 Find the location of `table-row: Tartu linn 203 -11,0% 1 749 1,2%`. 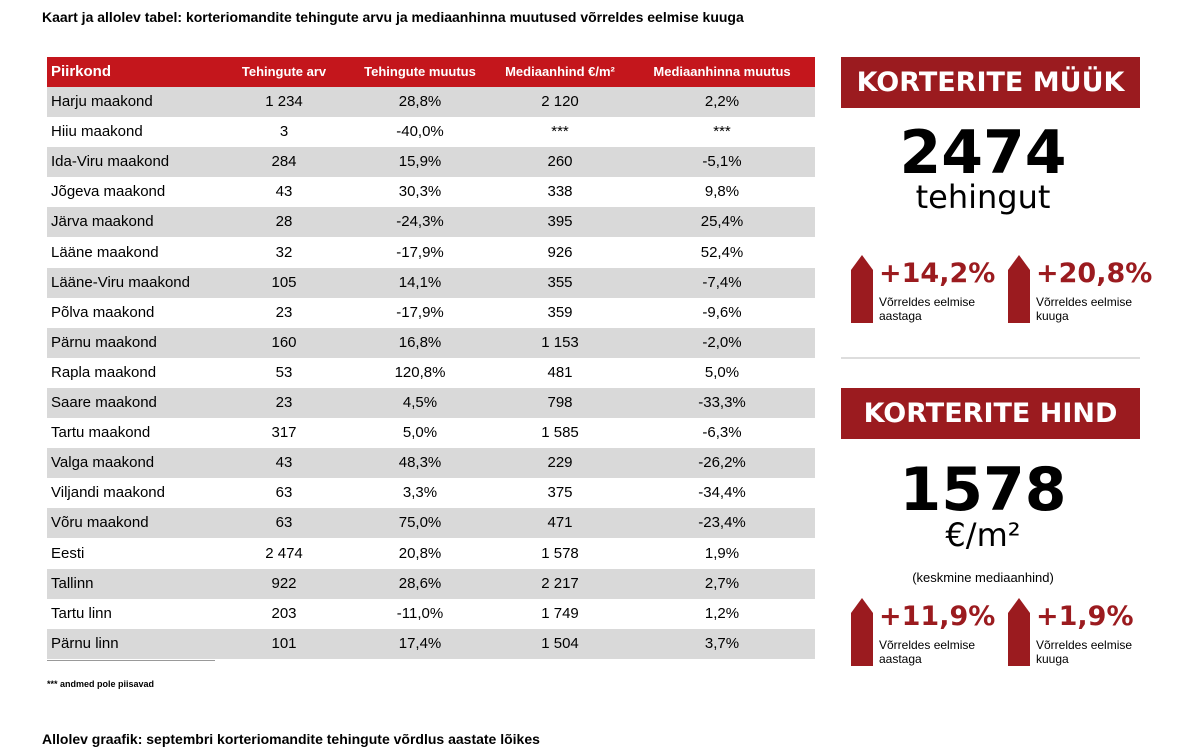

table-row: Tartu linn 203 -11,0% 1 749 1,2% is located at coordinates (431, 614).